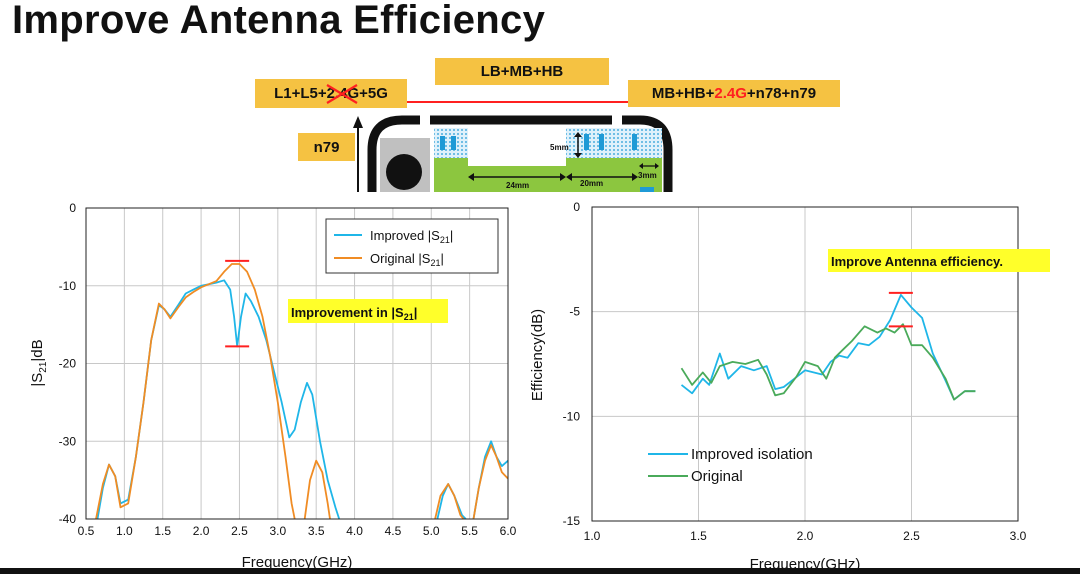 This screenshot has width=1080, height=574. Describe the element at coordinates (917, 261) in the screenshot. I see `efficiency-annotation: Improve Antenna efficiency.` at that location.